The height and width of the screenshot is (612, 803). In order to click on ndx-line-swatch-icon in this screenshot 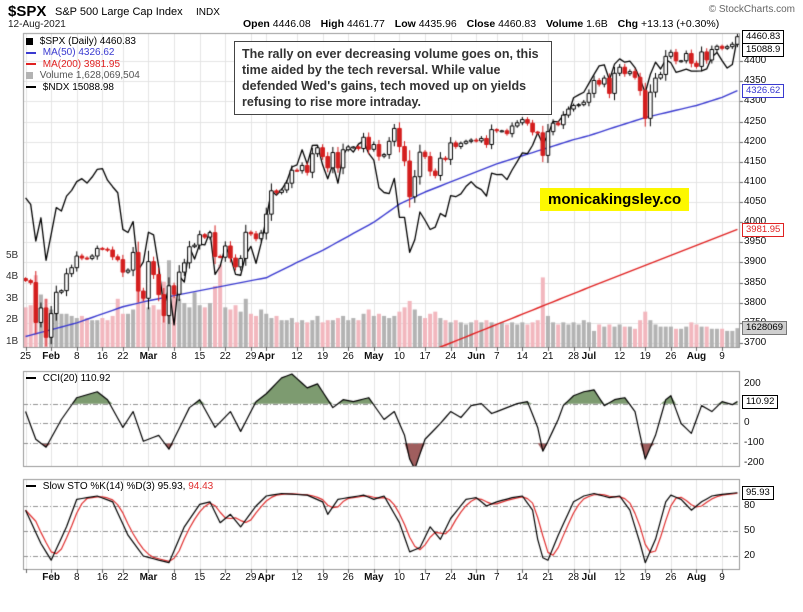, I will do `click(31, 86)`.